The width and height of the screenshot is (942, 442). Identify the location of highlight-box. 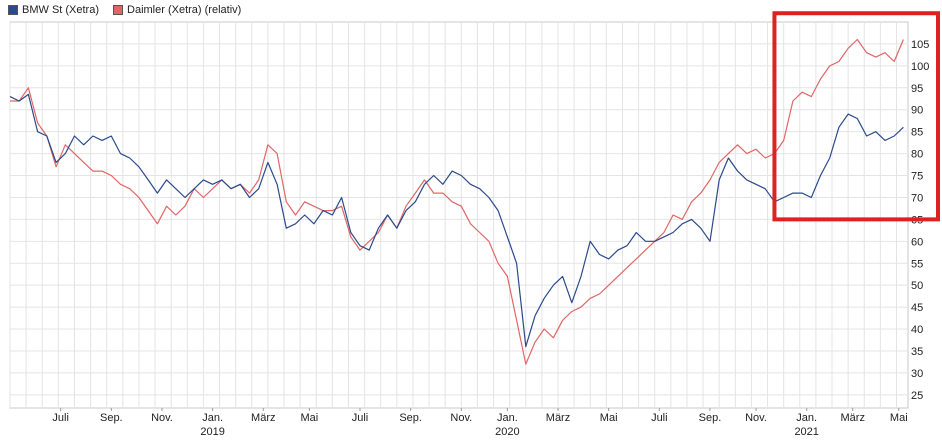
(856, 116).